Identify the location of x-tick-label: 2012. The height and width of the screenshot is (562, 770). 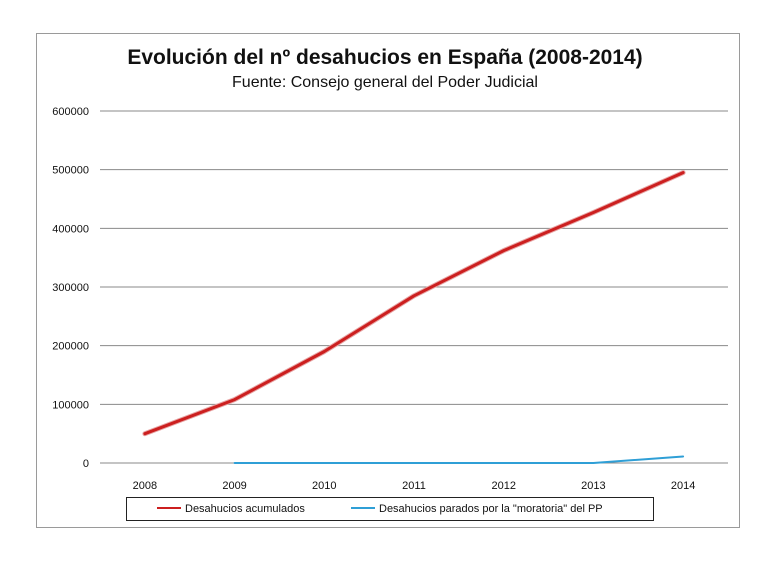
(503, 486).